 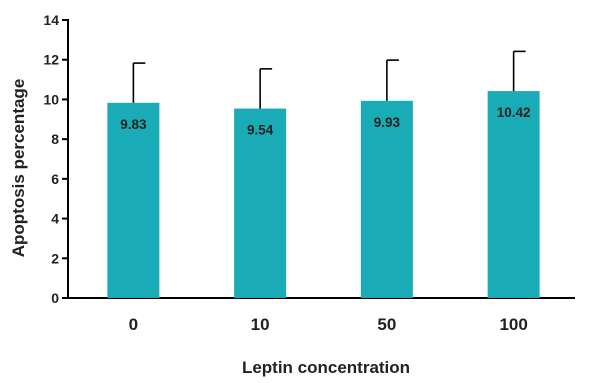 What do you see at coordinates (51, 99) in the screenshot?
I see `y-tick-label: 10` at bounding box center [51, 99].